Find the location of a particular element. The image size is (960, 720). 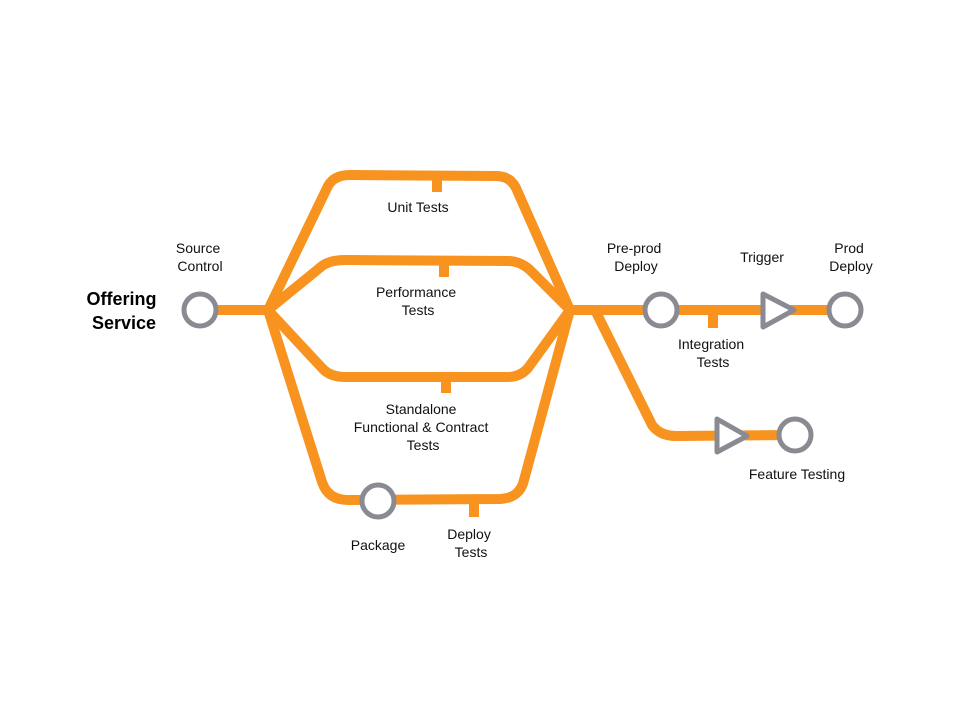

source-control-circle-node-icon is located at coordinates (200, 310).